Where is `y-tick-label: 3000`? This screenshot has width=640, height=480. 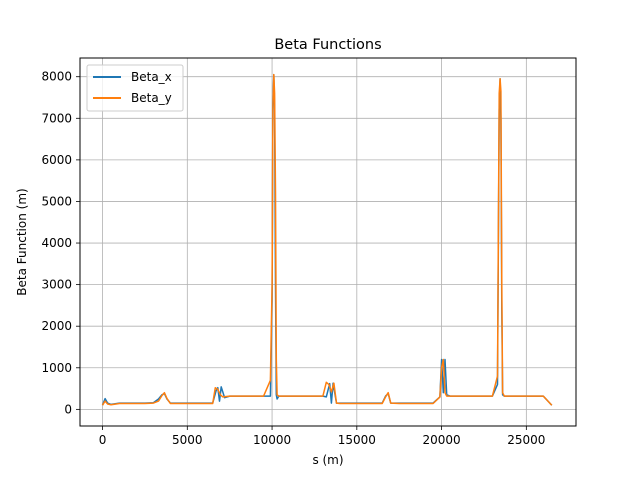
y-tick-label: 3000 is located at coordinates (56, 285).